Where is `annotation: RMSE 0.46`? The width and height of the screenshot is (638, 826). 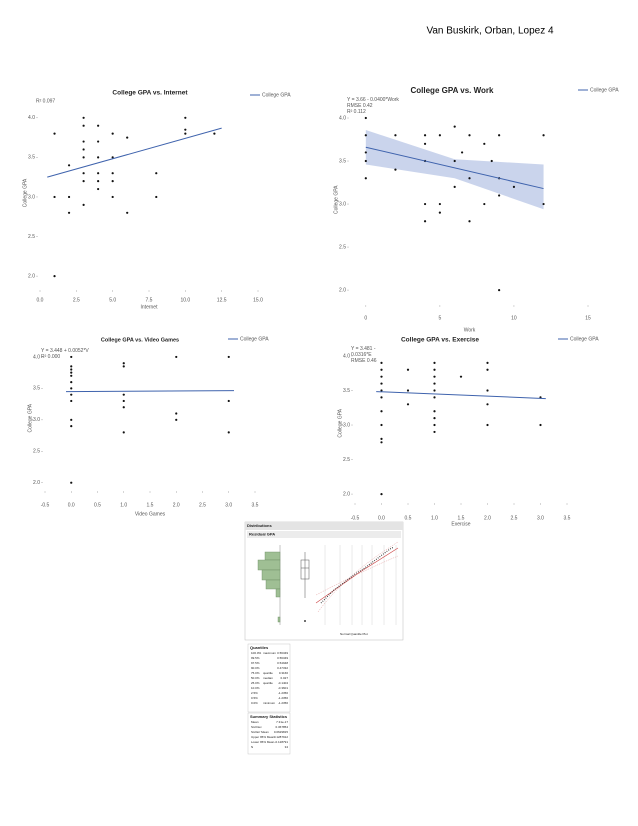 annotation: RMSE 0.46 is located at coordinates (364, 361).